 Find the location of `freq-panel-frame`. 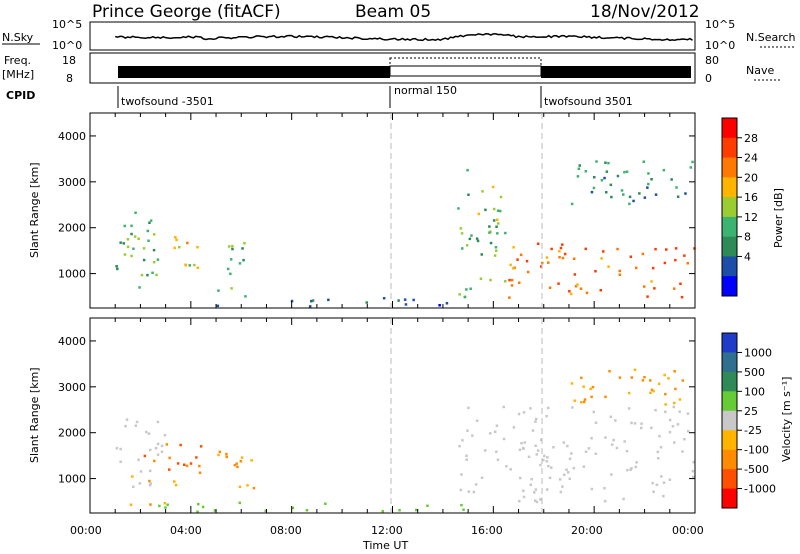

freq-panel-frame is located at coordinates (392, 68).